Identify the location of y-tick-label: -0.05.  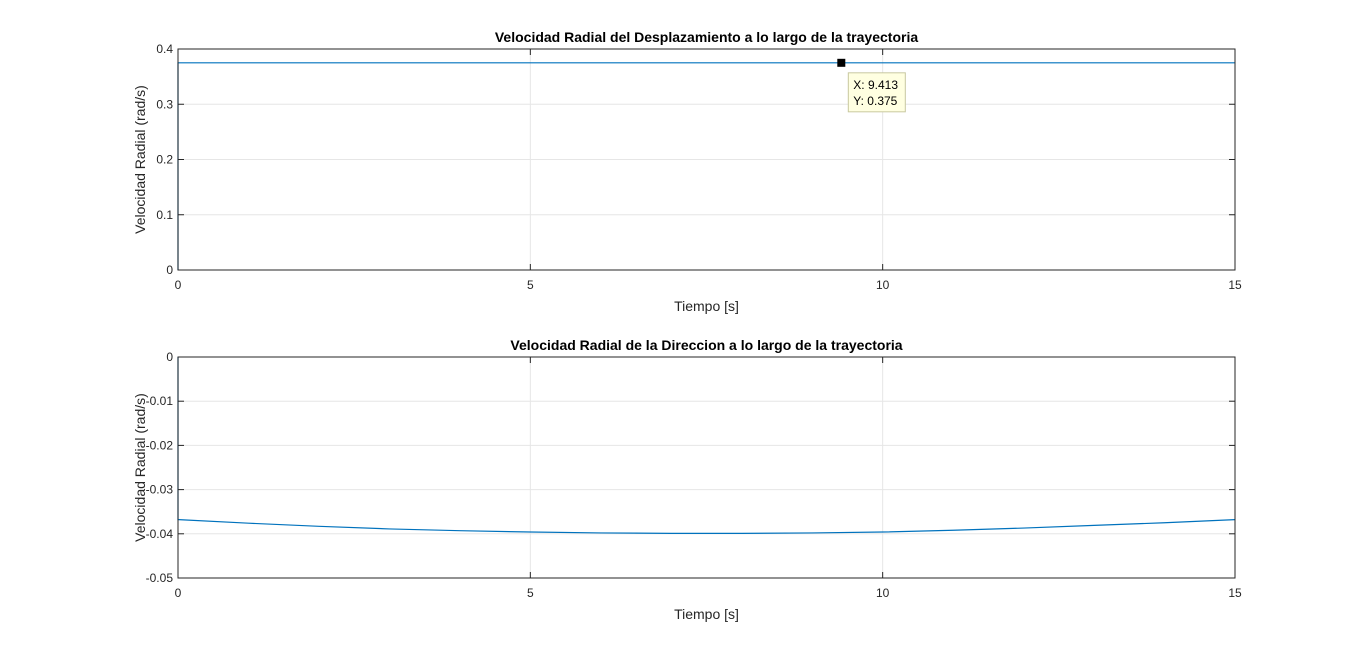
(160, 578).